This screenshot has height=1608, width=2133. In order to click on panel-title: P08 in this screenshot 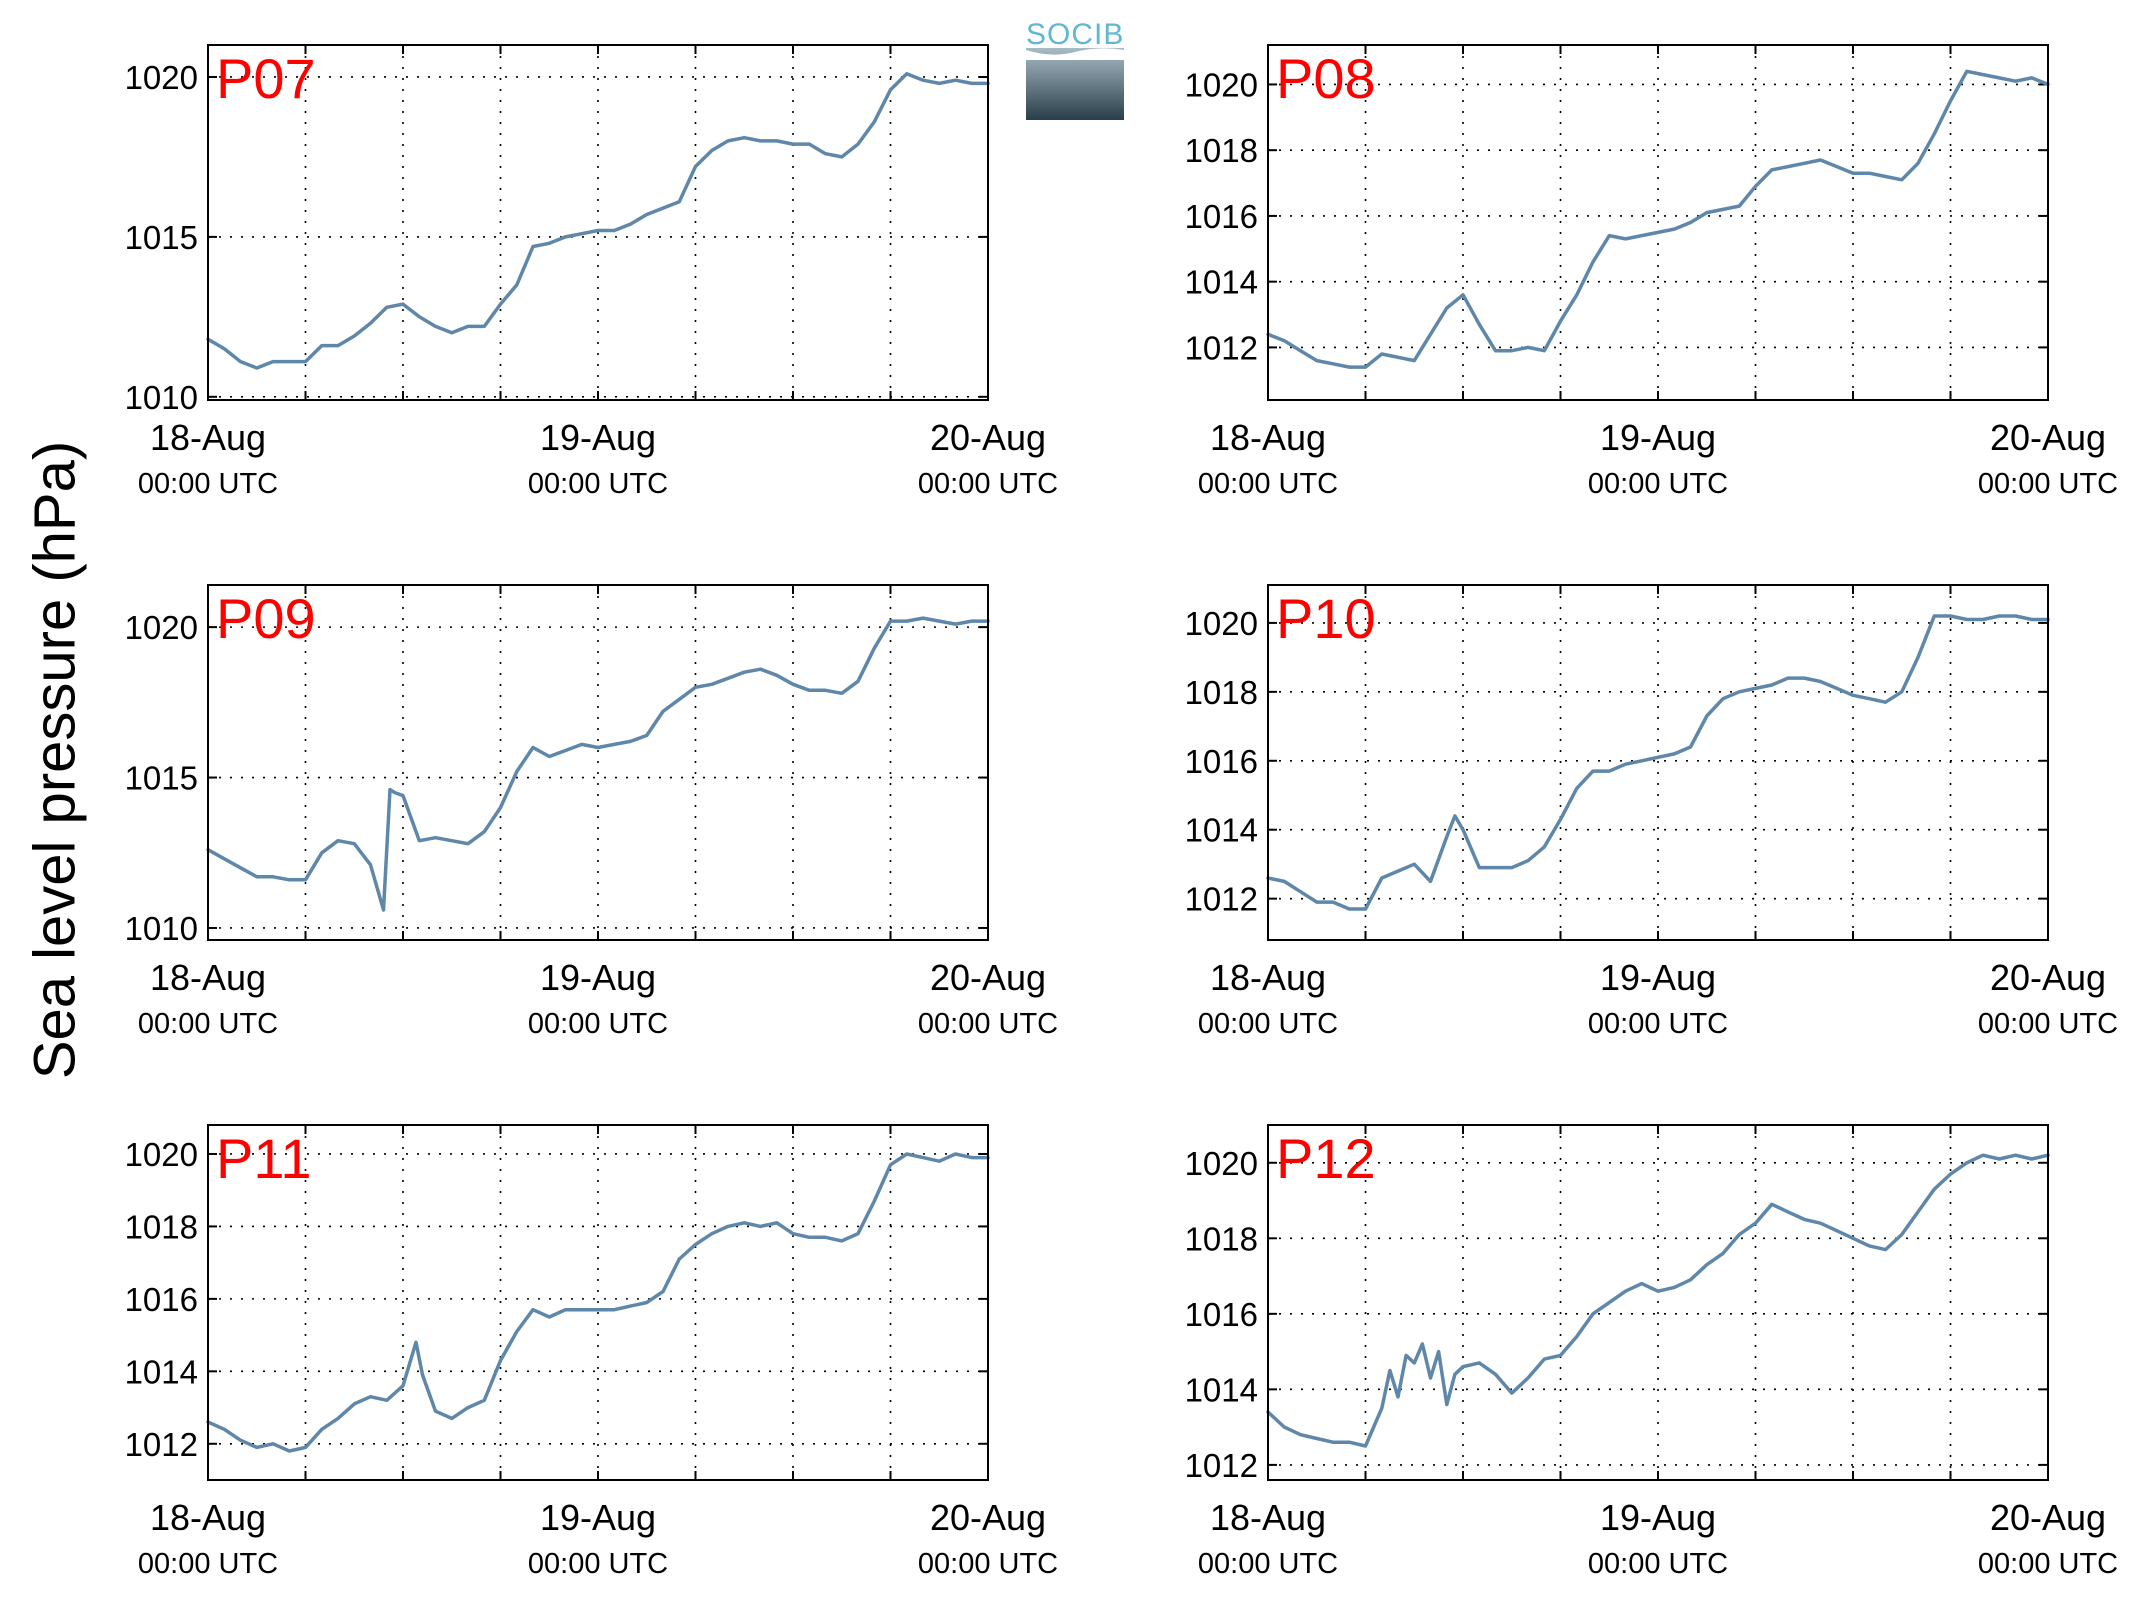, I will do `click(1326, 78)`.